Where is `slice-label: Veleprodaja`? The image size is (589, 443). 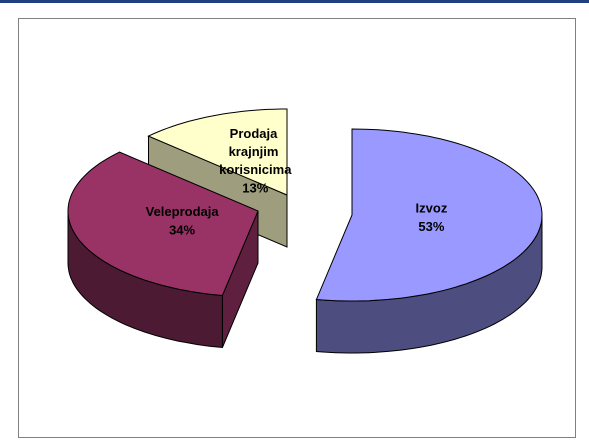
slice-label: Veleprodaja is located at coordinates (183, 212).